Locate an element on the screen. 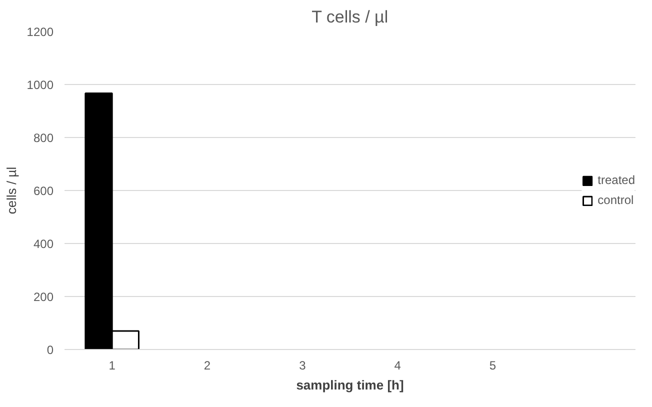 Image resolution: width=652 pixels, height=407 pixels. x-tick-label: 1 is located at coordinates (112, 365).